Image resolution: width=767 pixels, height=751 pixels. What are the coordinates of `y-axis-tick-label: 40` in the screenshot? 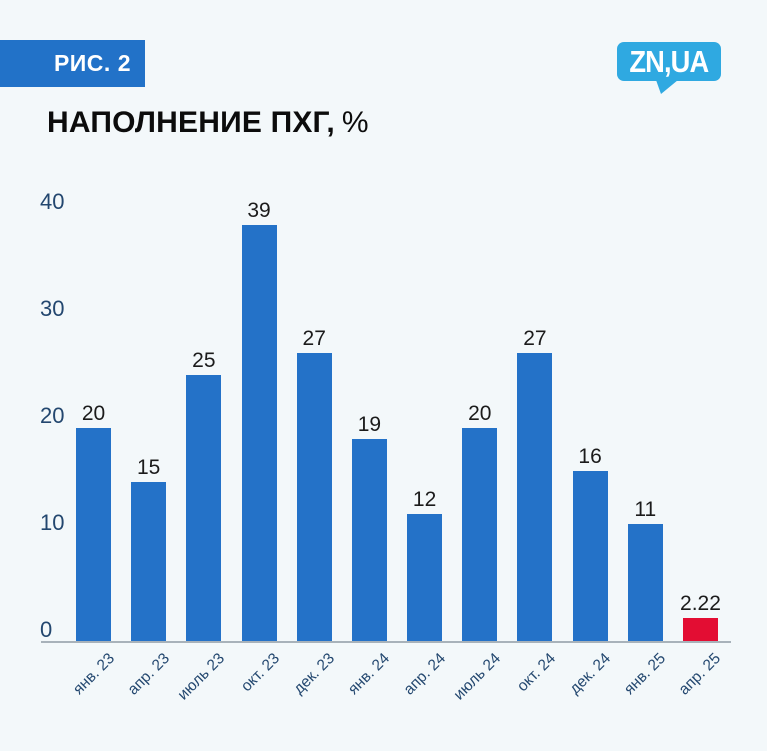 It's located at (52, 202).